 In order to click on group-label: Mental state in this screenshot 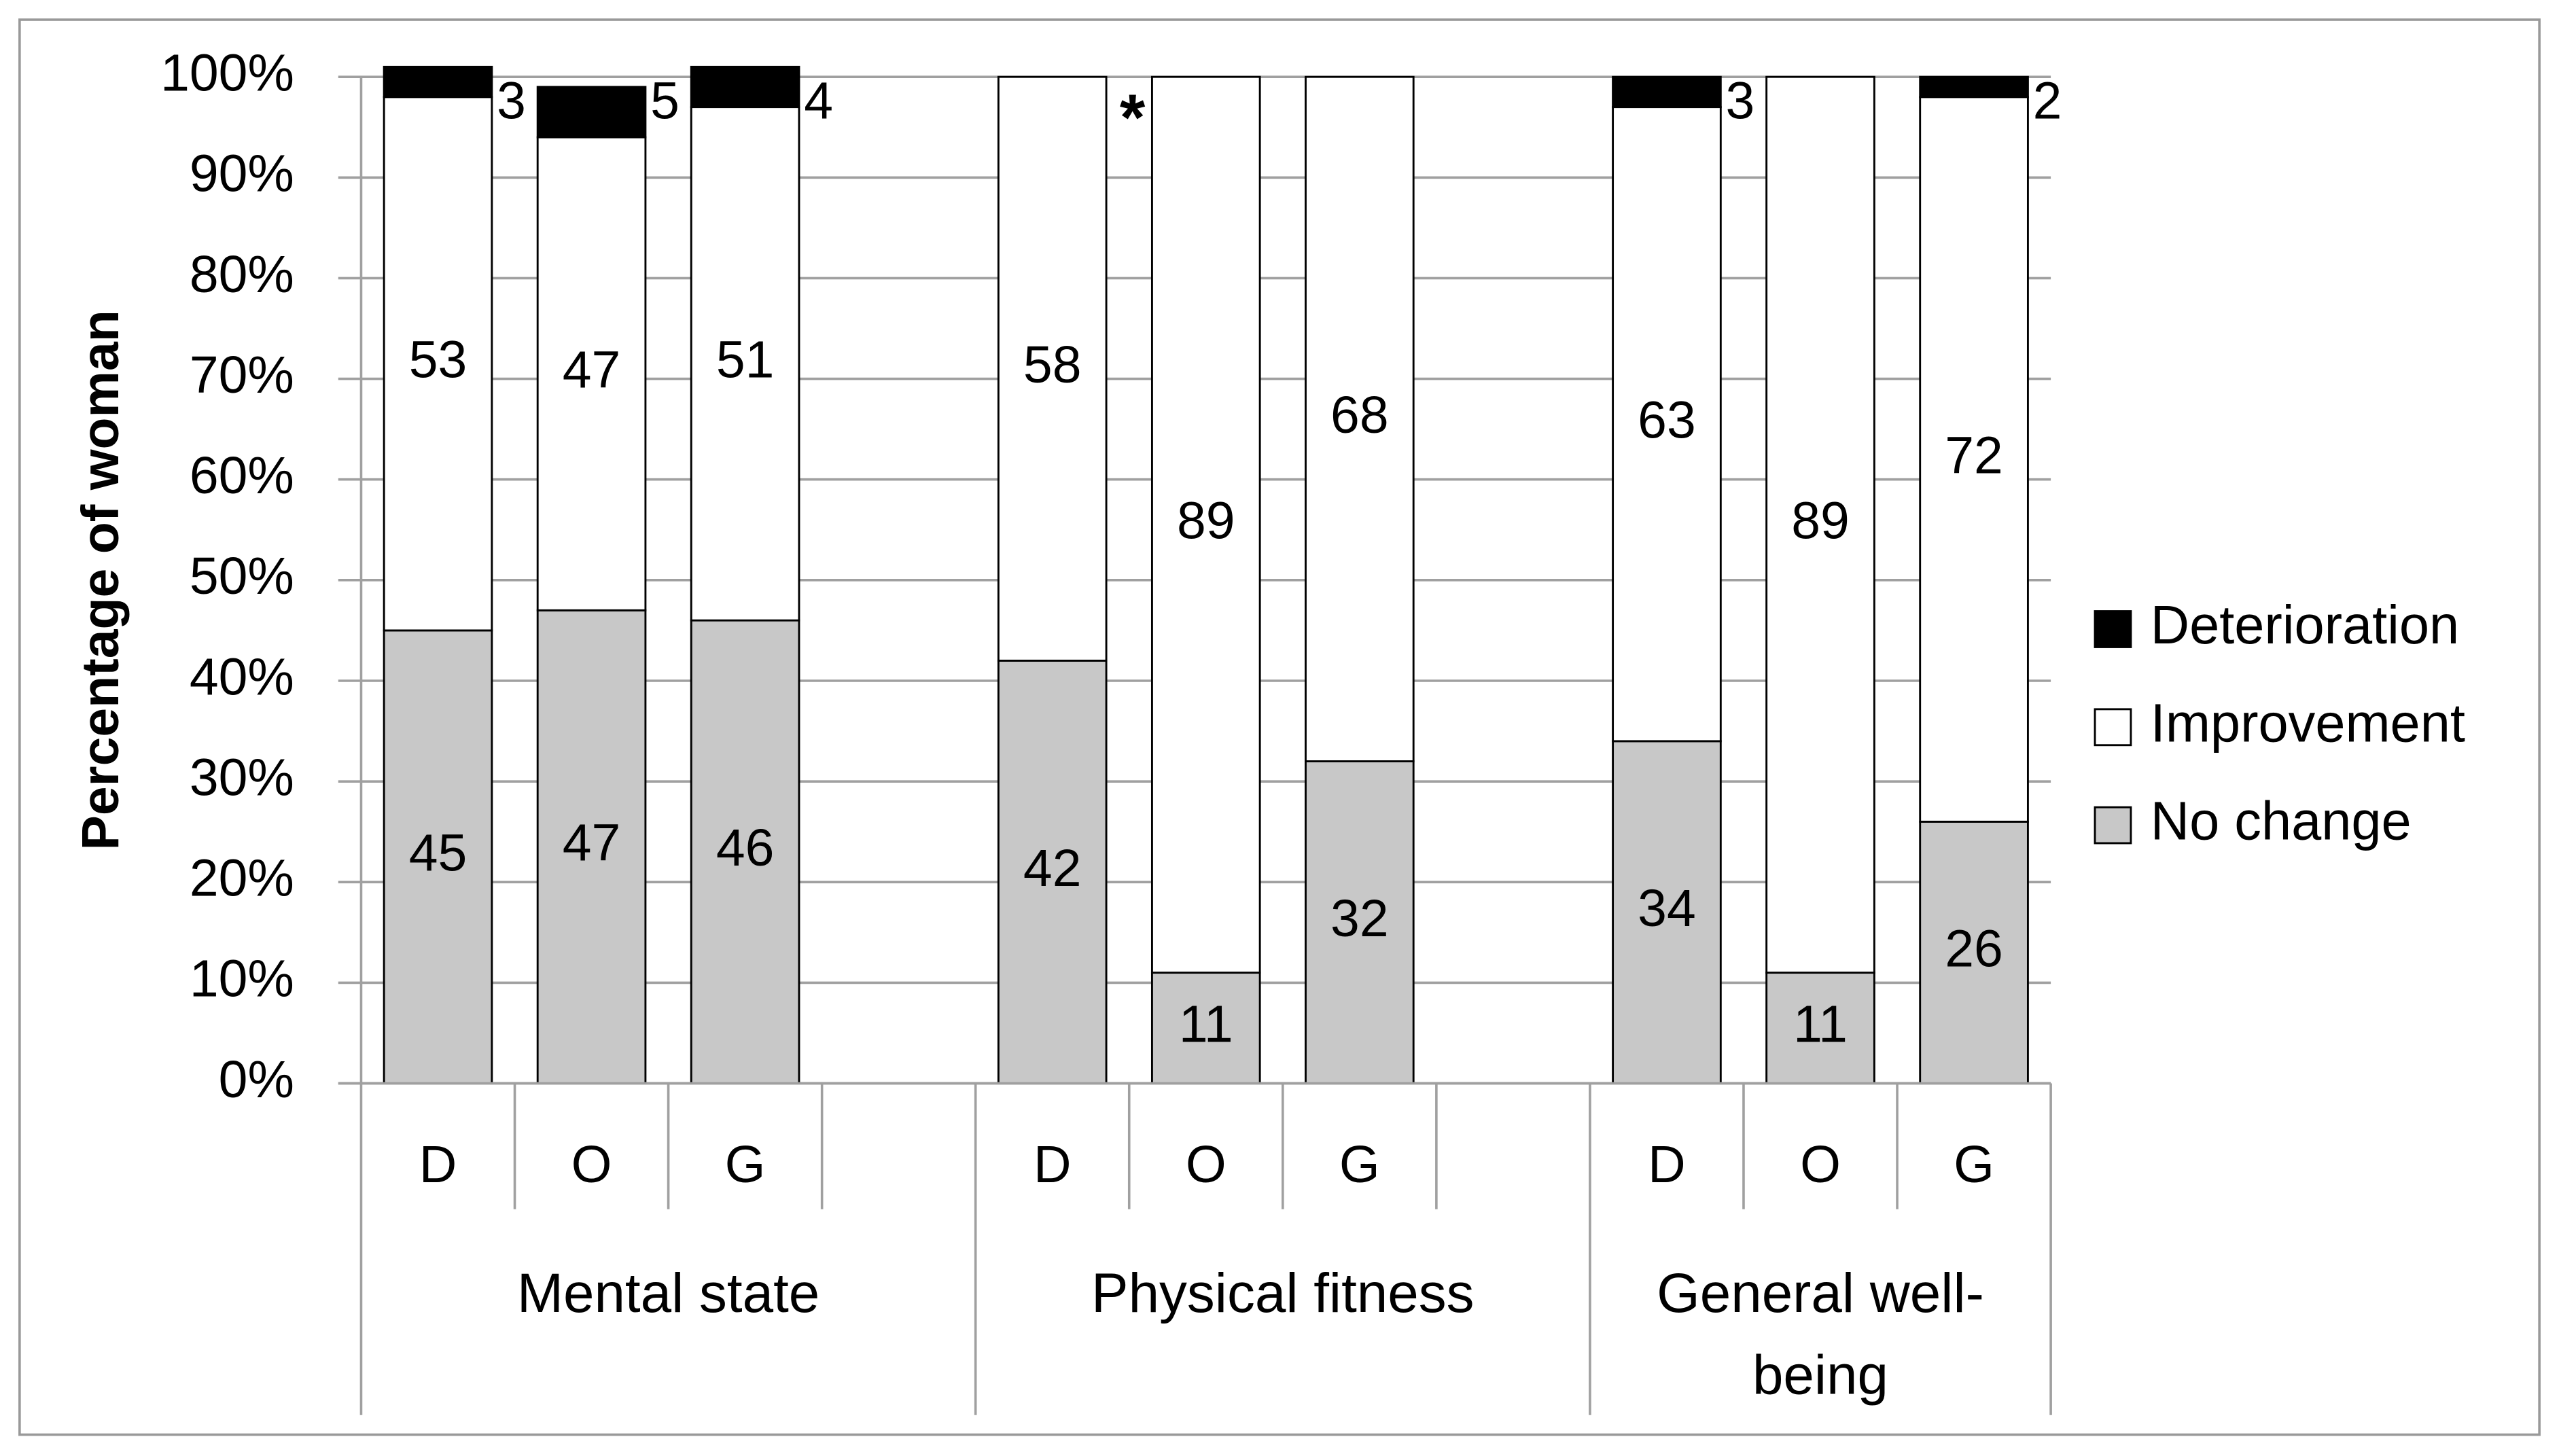, I will do `click(668, 1295)`.